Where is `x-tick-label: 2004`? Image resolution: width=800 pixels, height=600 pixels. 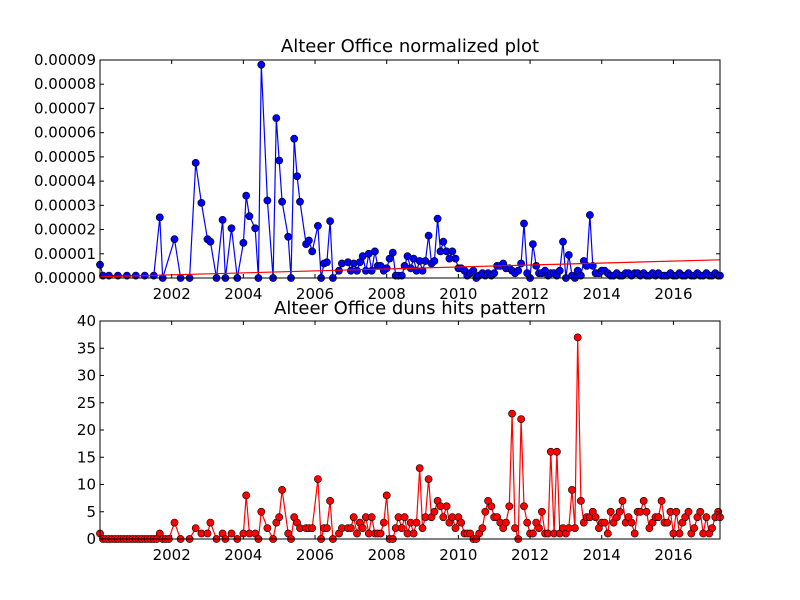
x-tick-label: 2004 is located at coordinates (243, 294).